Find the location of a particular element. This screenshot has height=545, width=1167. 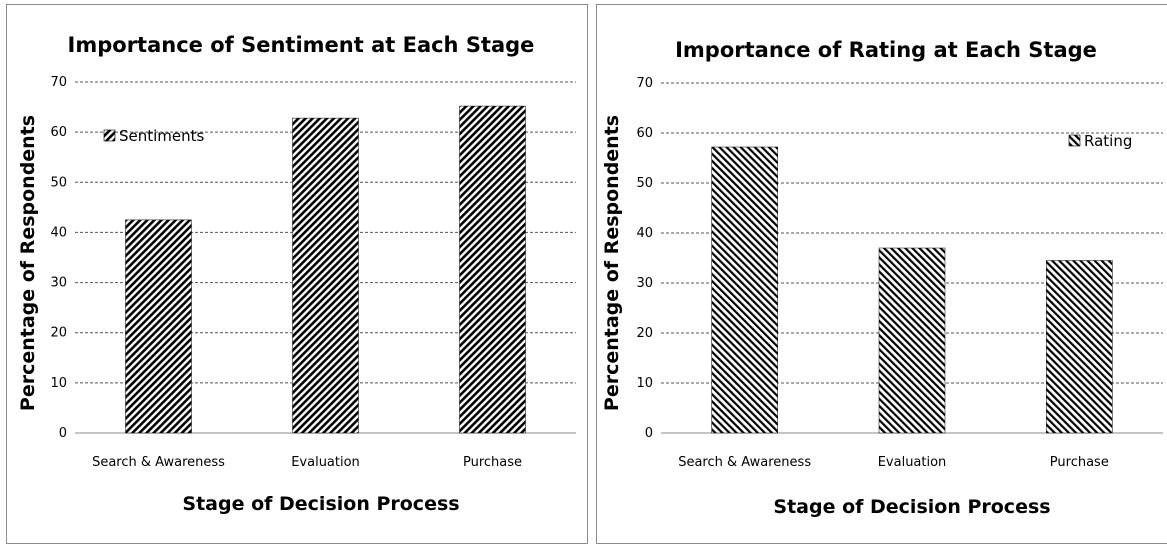

legend: Sentiments is located at coordinates (154, 136).